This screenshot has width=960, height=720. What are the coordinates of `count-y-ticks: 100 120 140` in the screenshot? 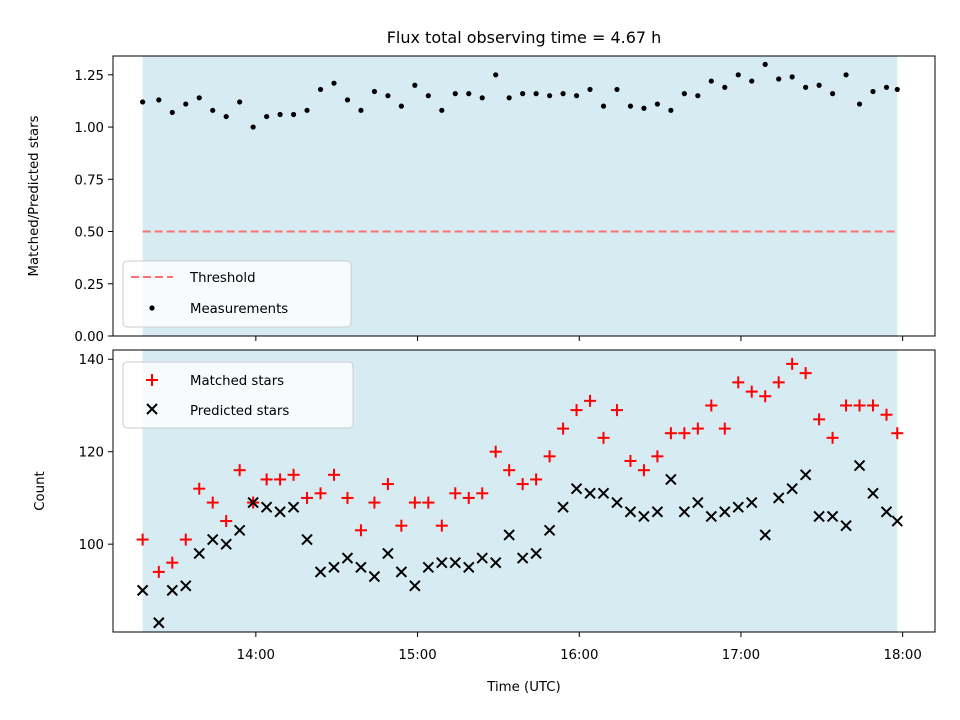 It's located at (96, 453).